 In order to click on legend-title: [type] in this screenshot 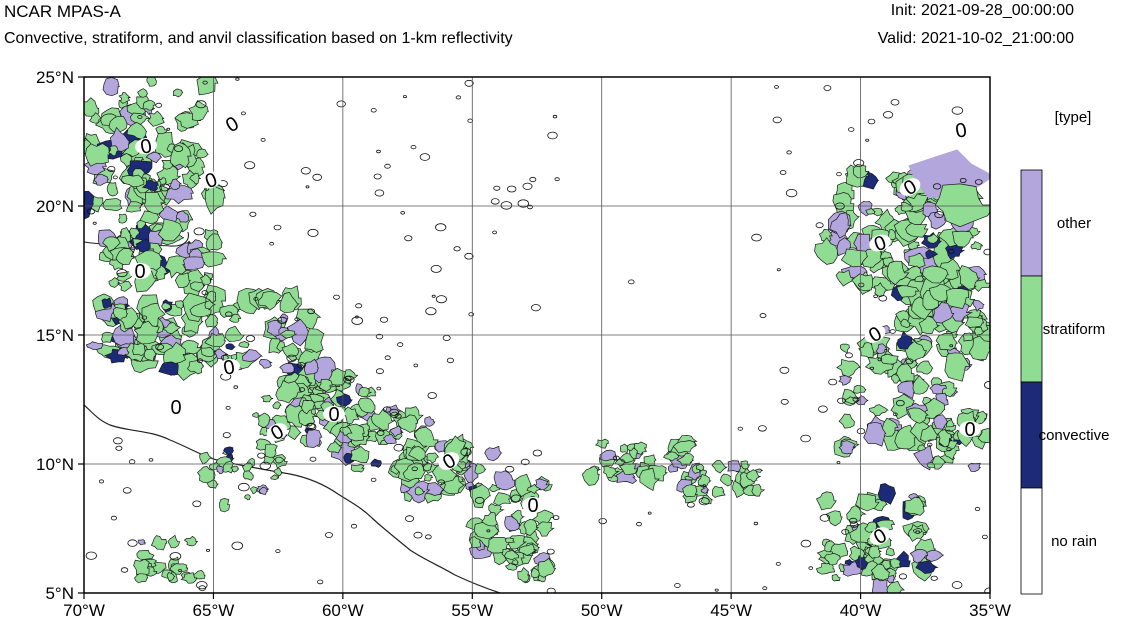, I will do `click(1073, 117)`.